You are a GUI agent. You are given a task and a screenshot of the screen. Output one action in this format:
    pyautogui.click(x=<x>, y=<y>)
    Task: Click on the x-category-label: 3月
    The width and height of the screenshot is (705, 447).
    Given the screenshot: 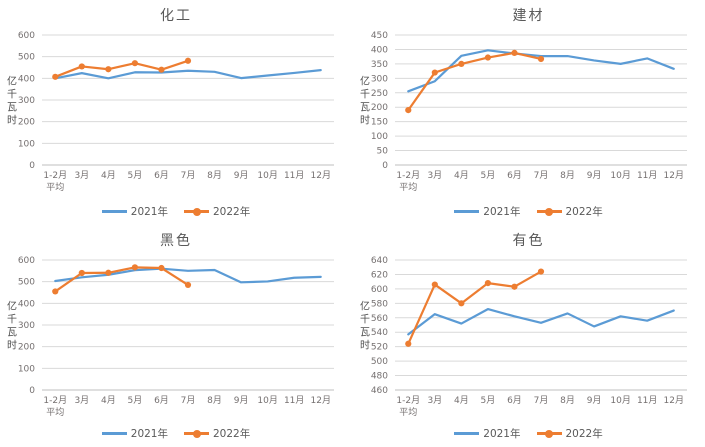 What is the action you would take?
    pyautogui.click(x=434, y=400)
    